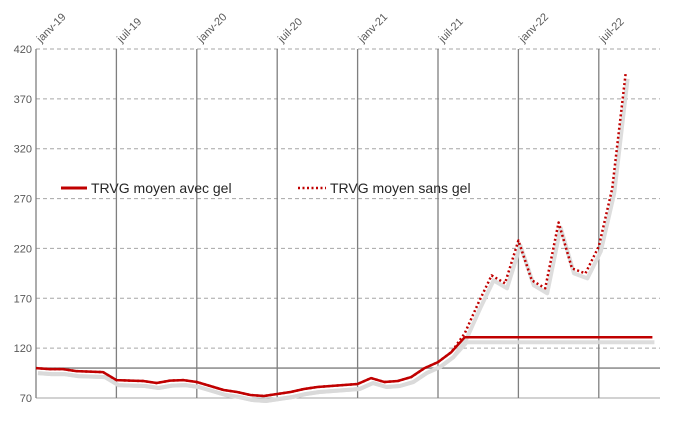 The image size is (695, 427). I want to click on x-tick-label: janv-20, so click(212, 28).